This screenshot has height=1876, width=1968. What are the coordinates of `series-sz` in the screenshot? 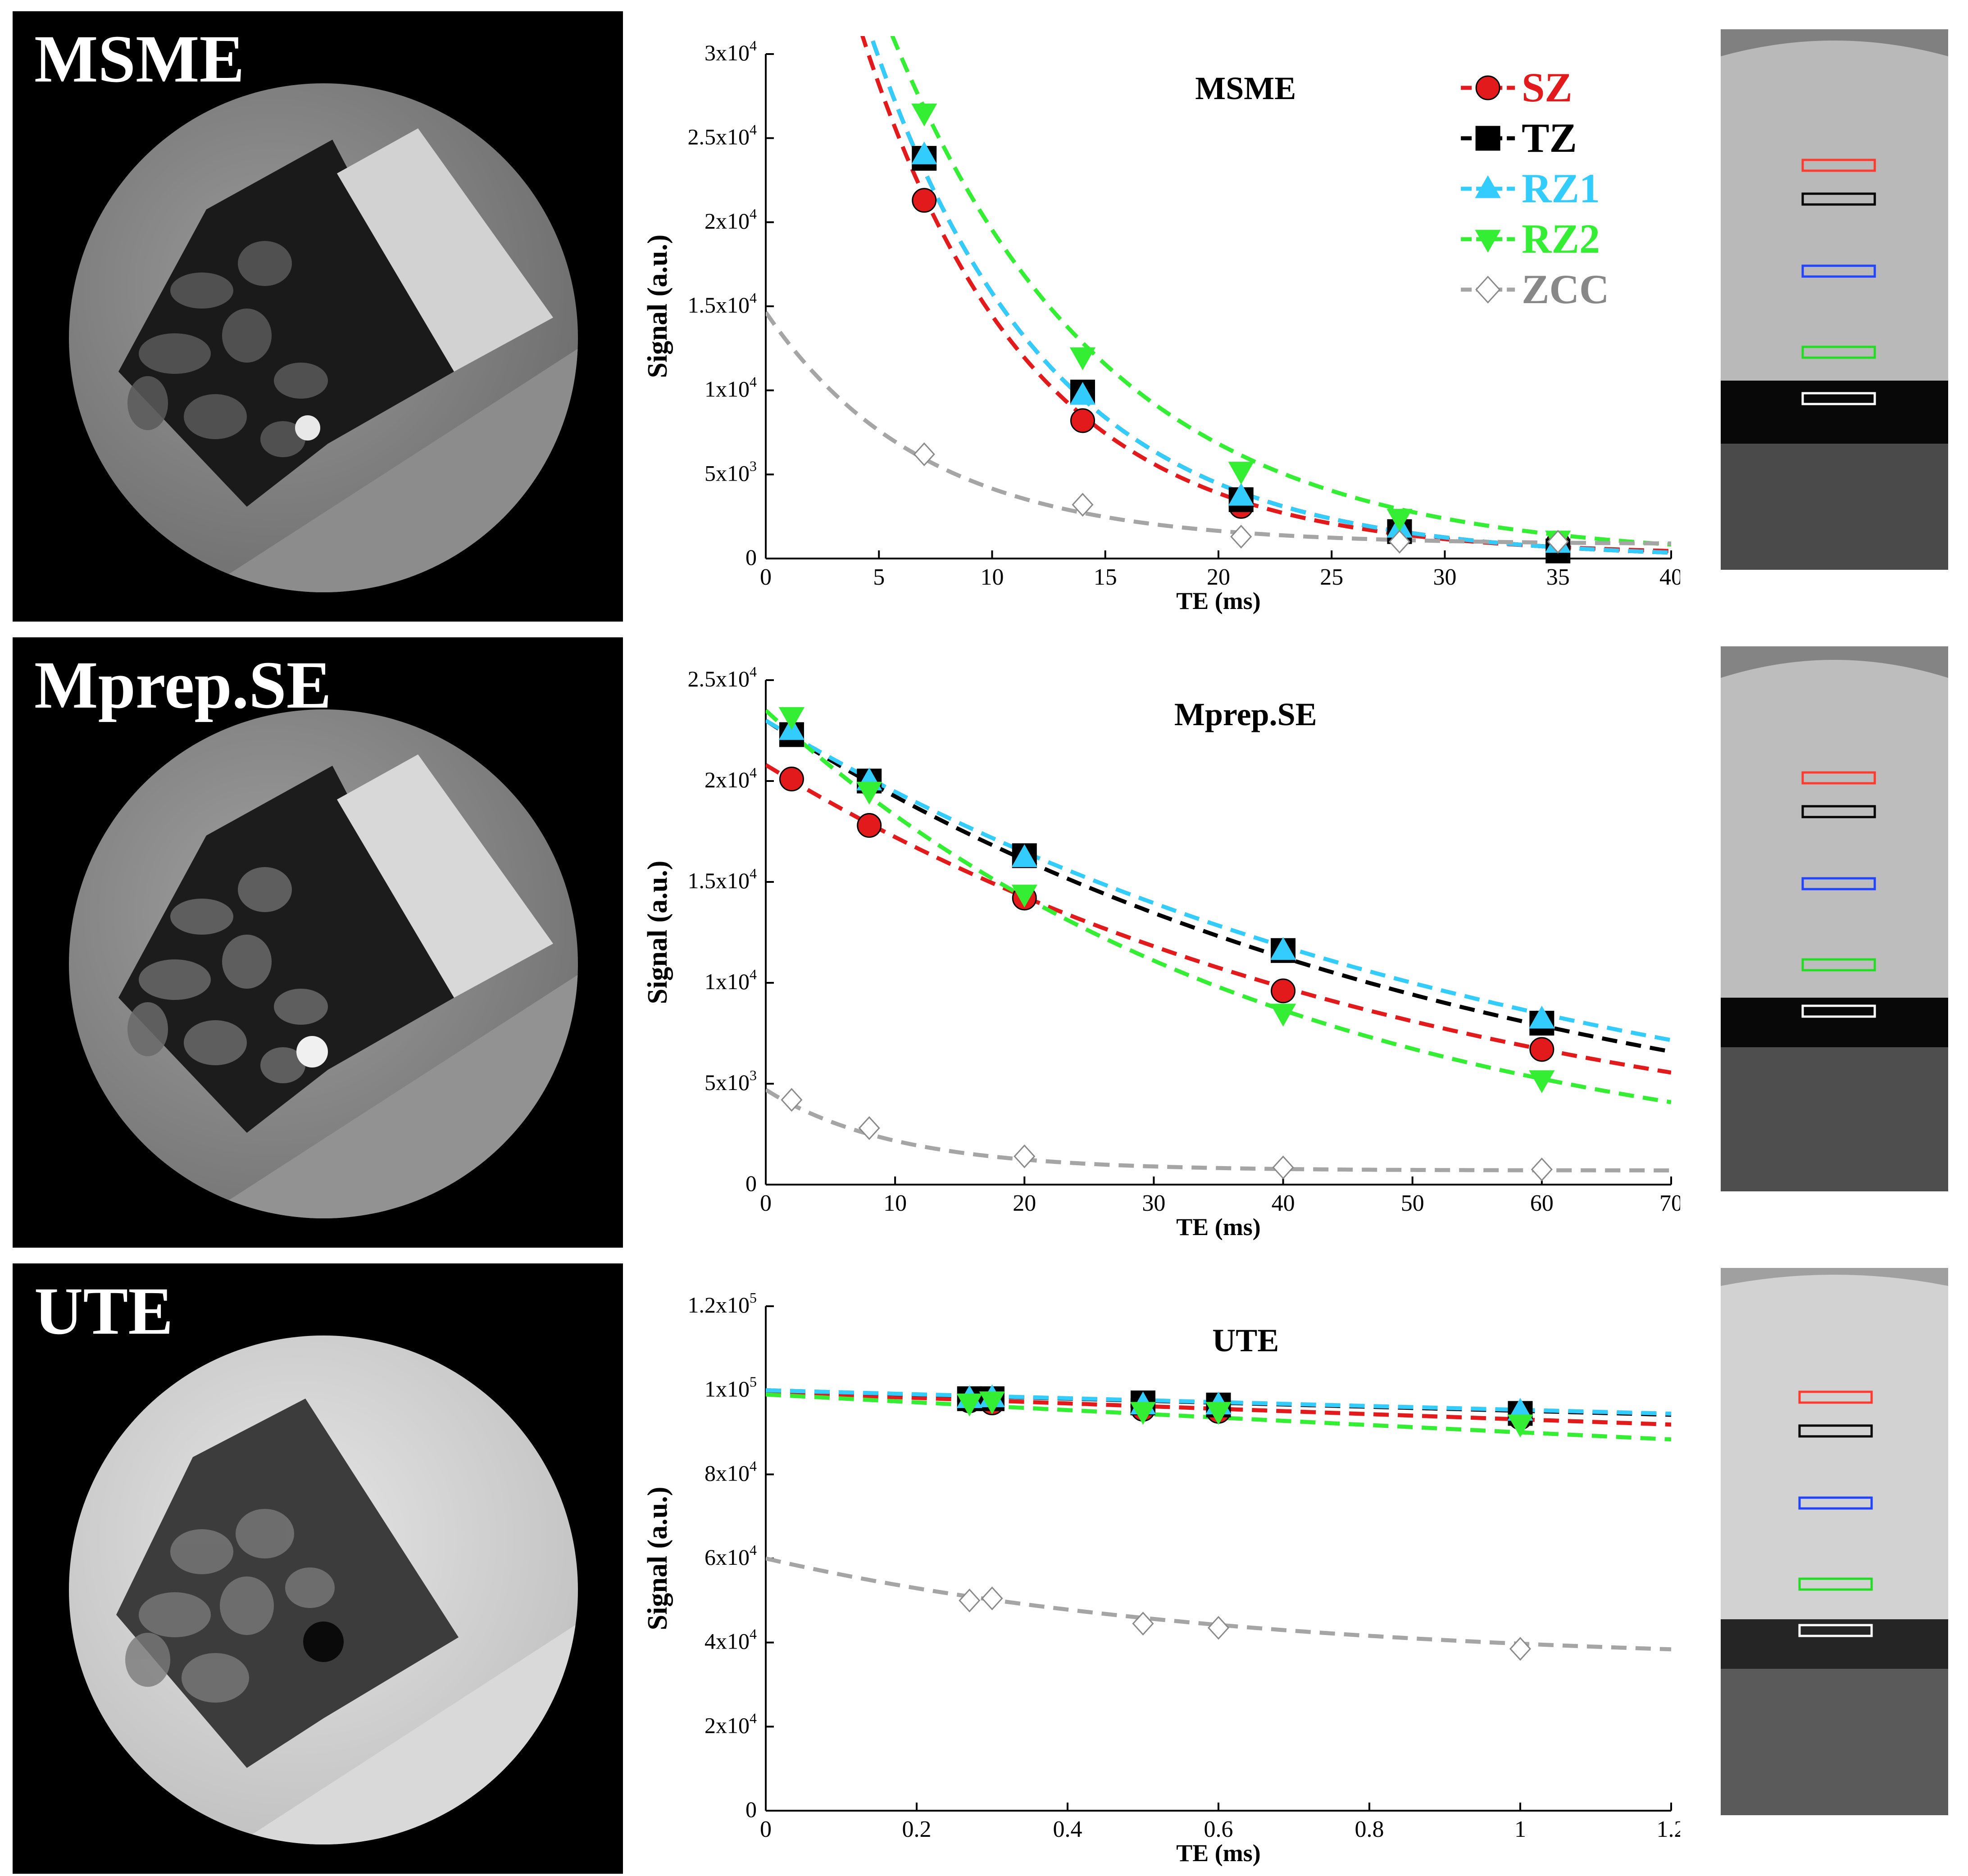 It's located at (1166, 914).